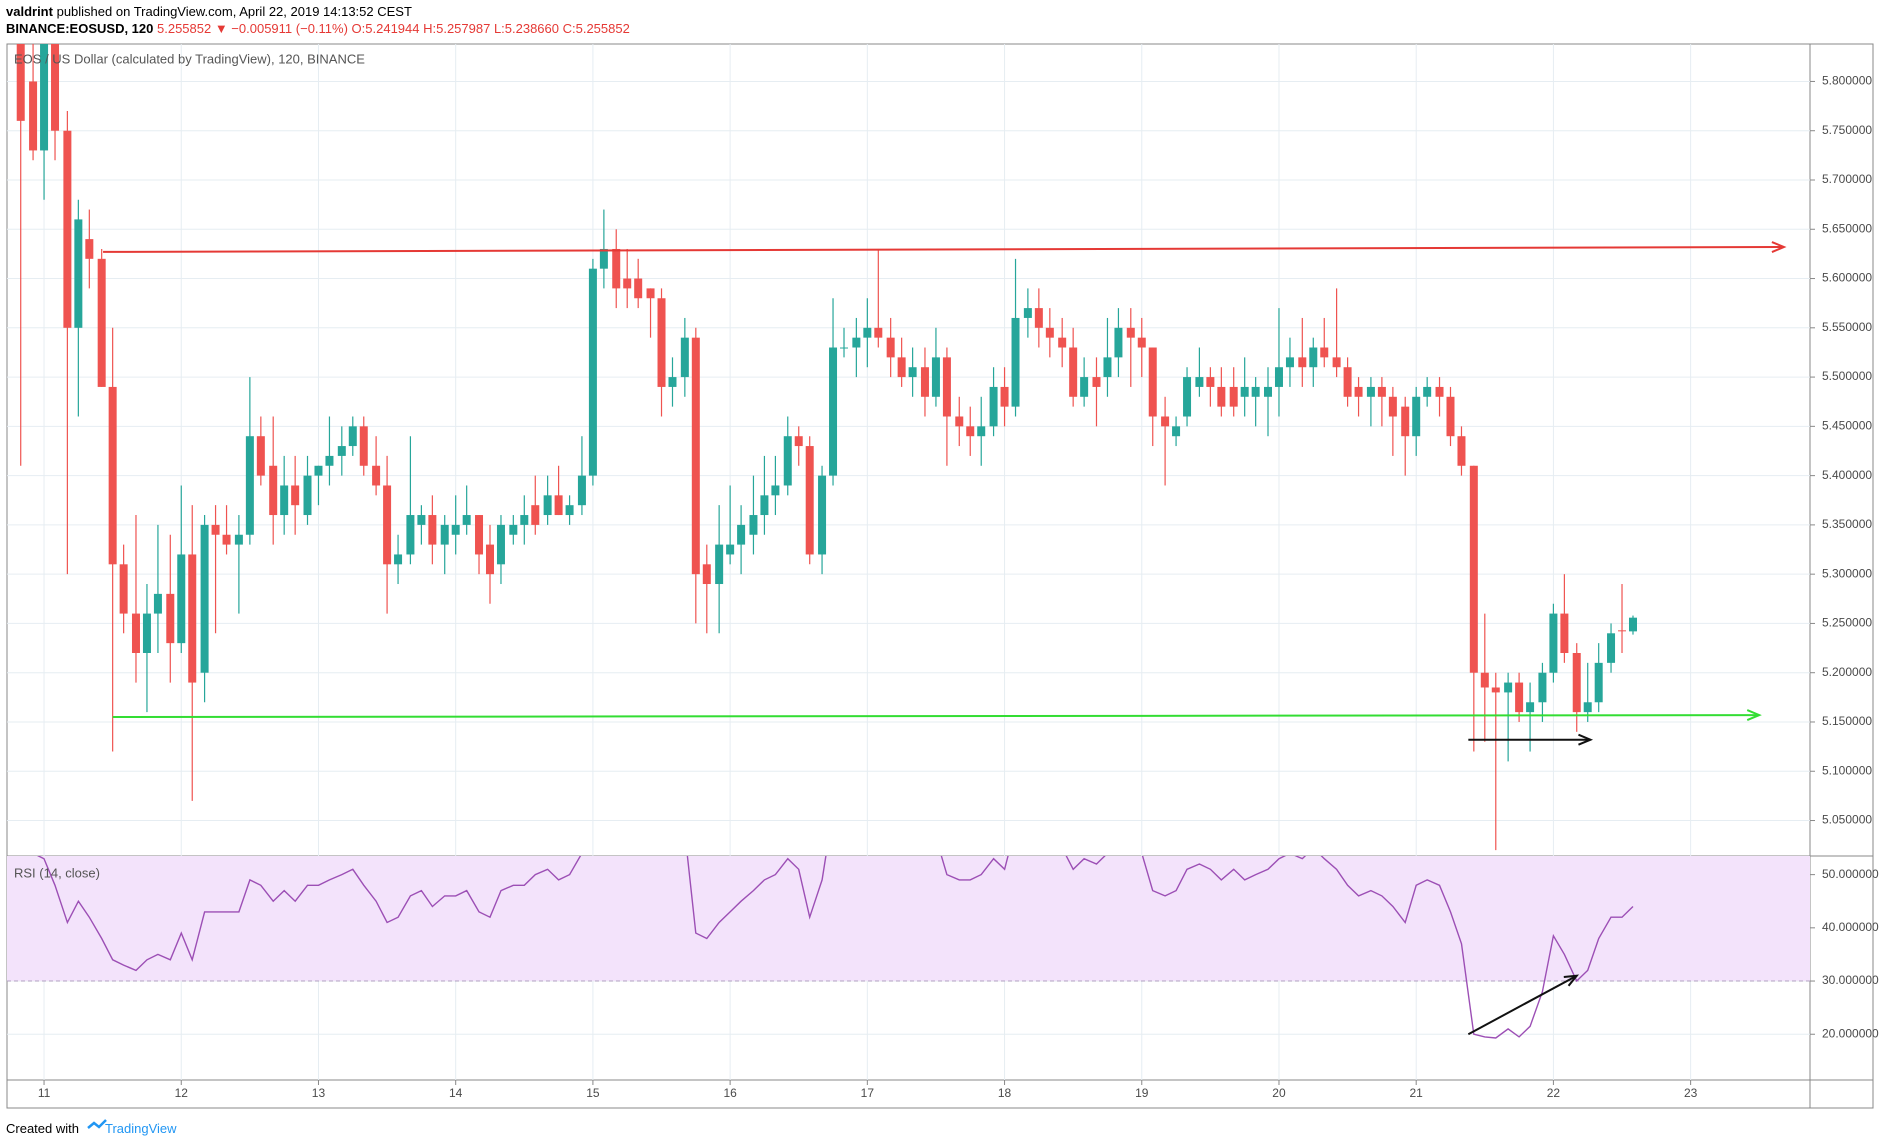  I want to click on y-tick-label: 5.650000, so click(1847, 228).